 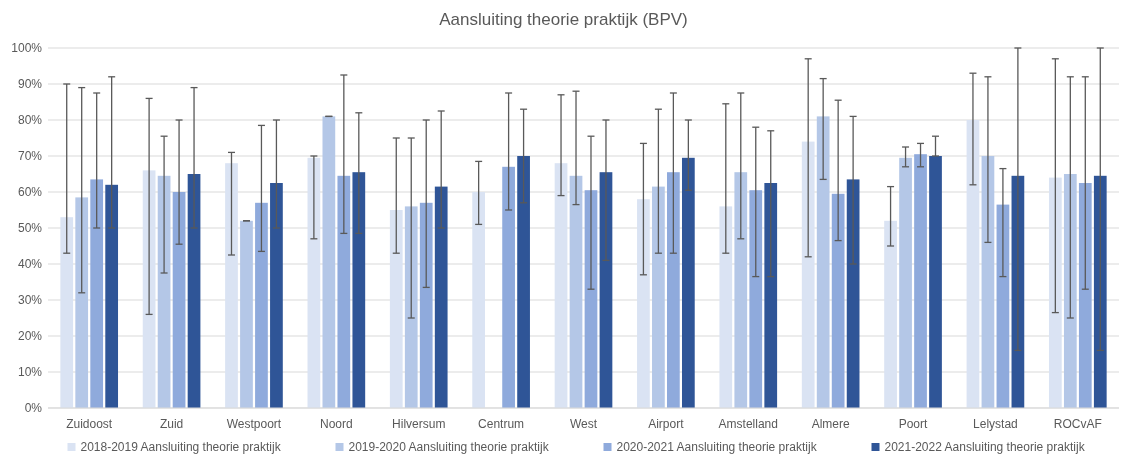 What do you see at coordinates (171, 424) in the screenshot?
I see `x-tick-label: Zuid` at bounding box center [171, 424].